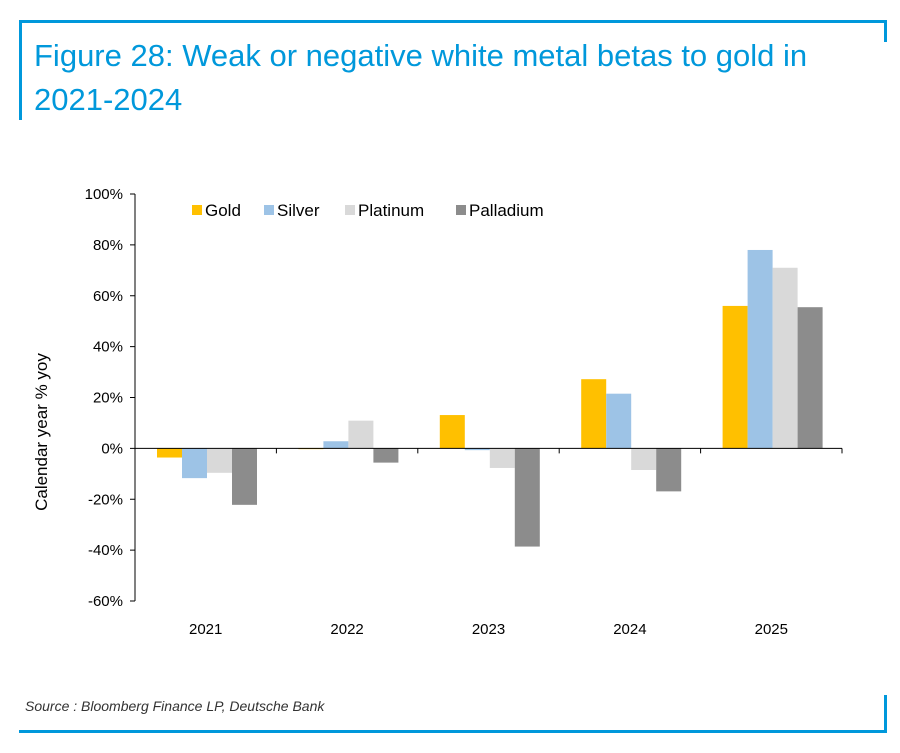 This screenshot has width=900, height=753. Describe the element at coordinates (104, 194) in the screenshot. I see `y-tick-label: 100%` at that location.